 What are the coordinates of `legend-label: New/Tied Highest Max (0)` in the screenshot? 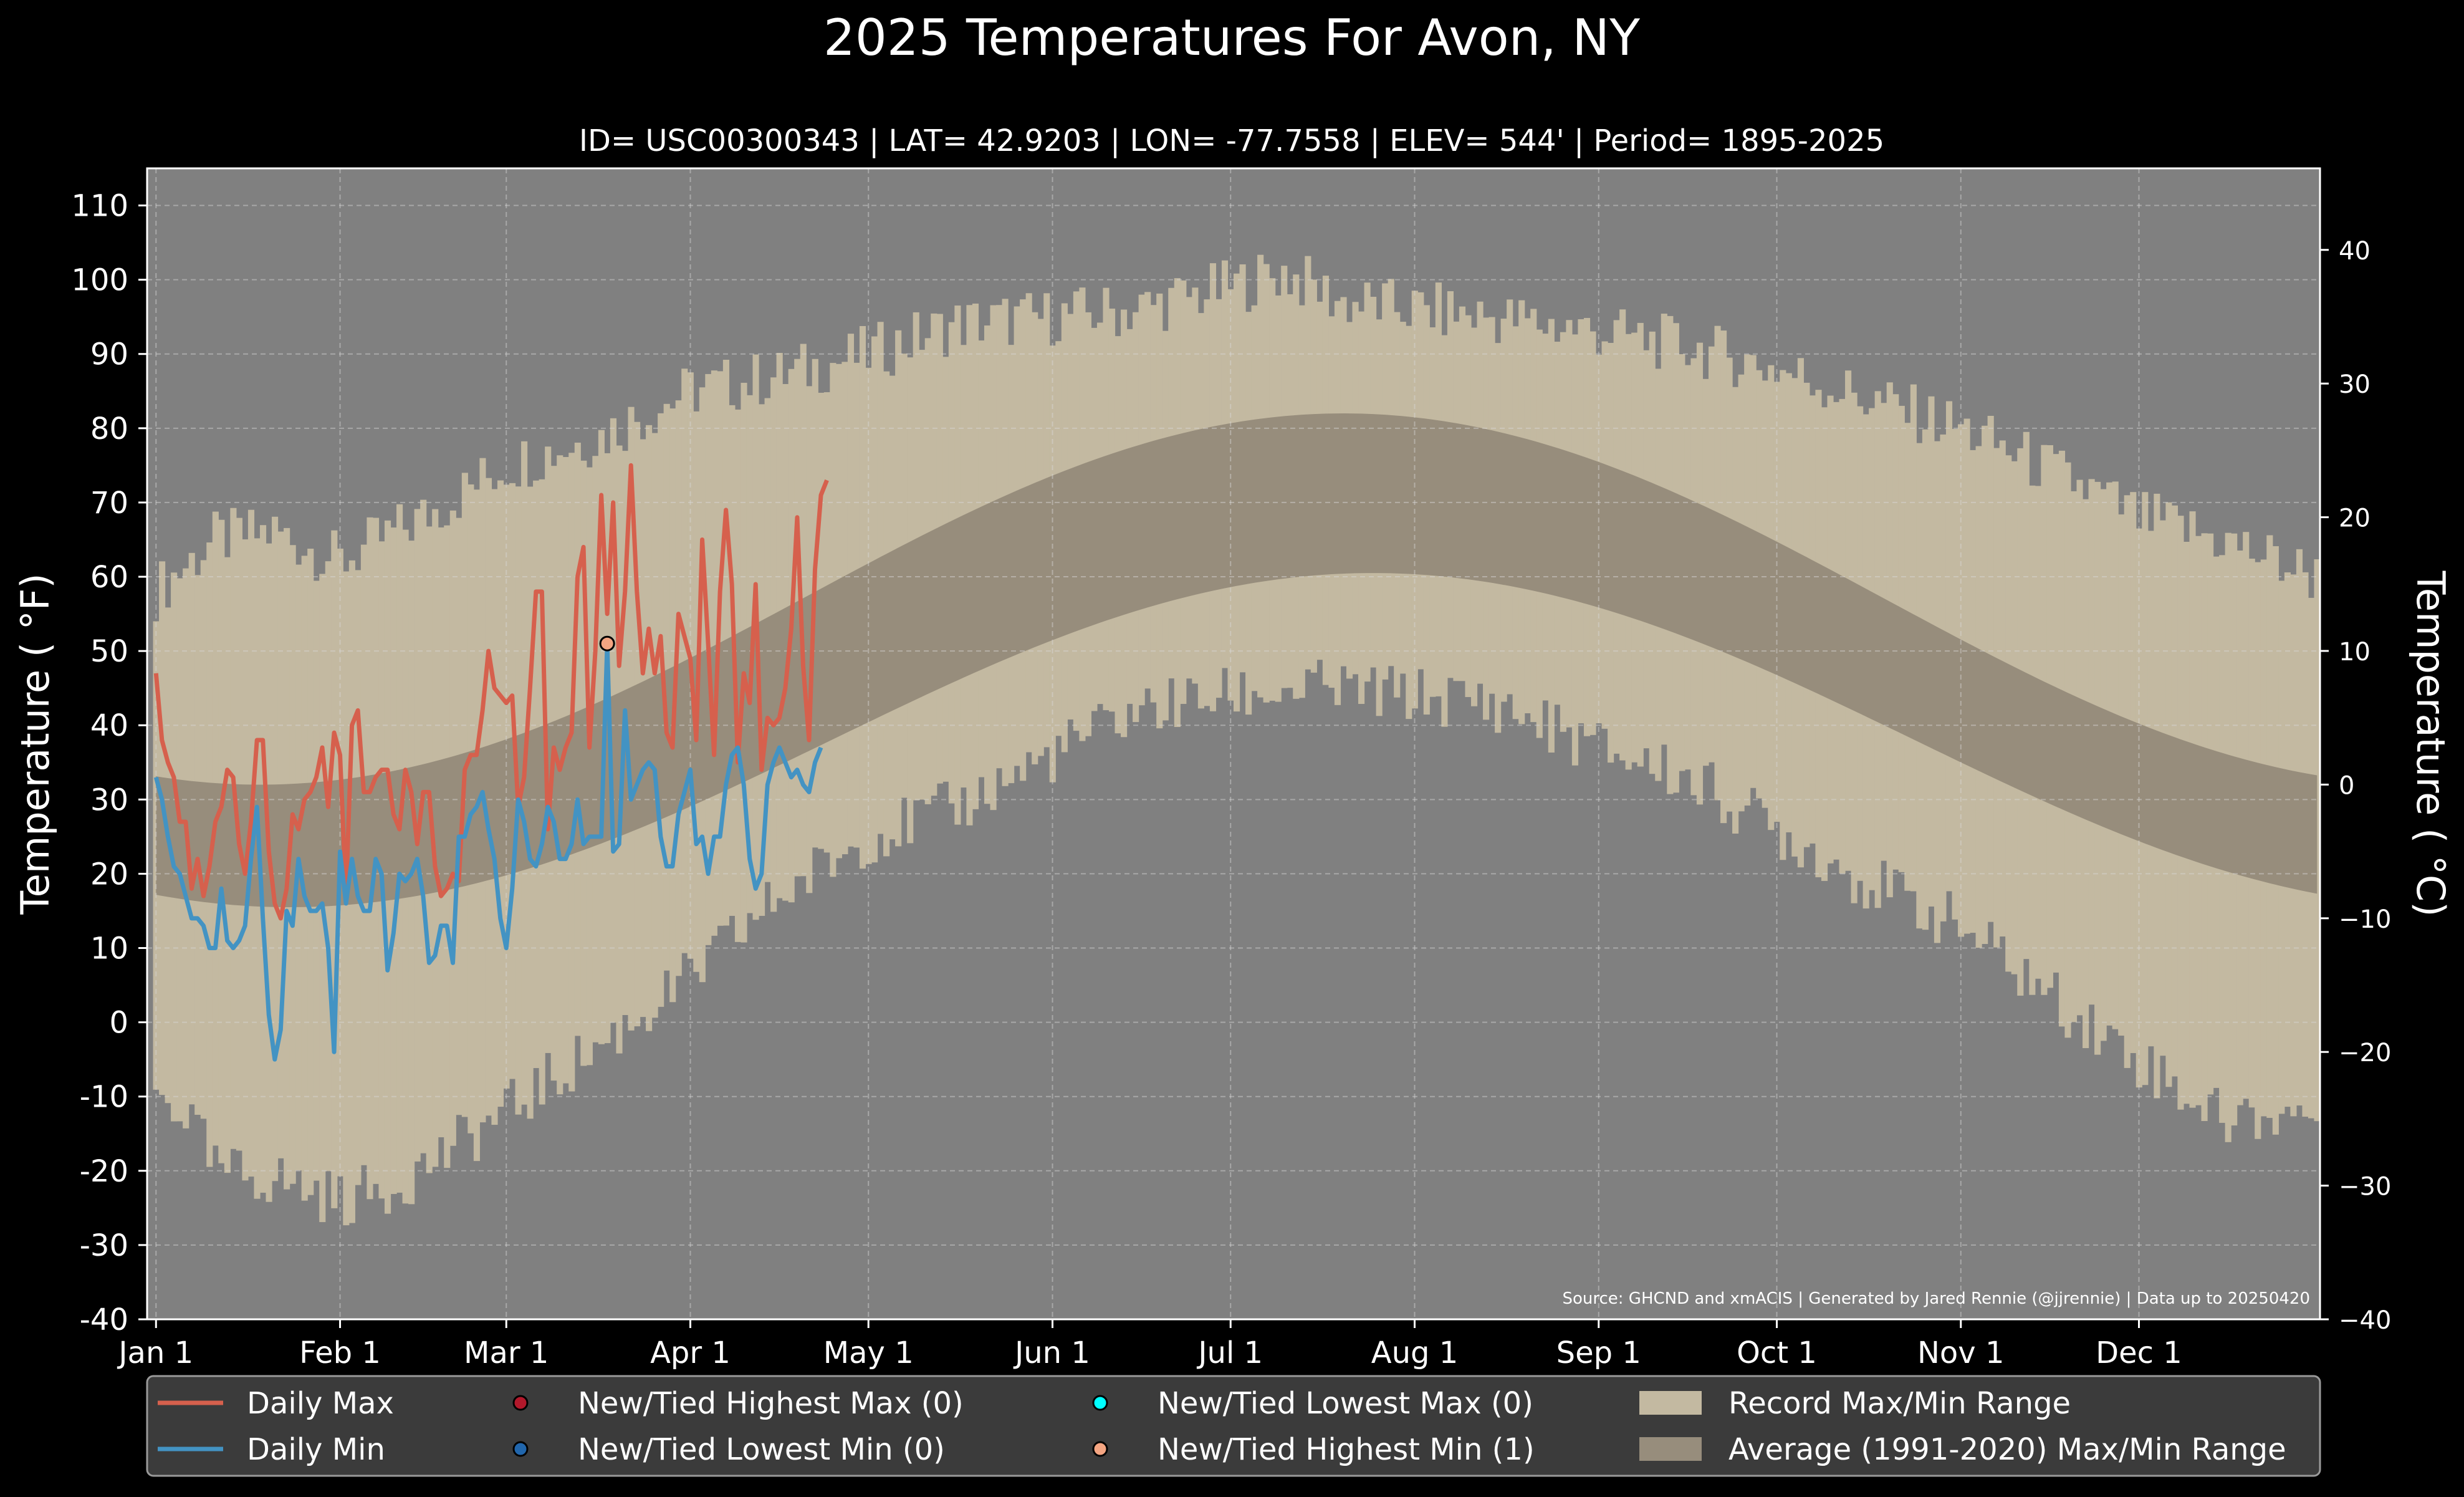 It's located at (771, 1403).